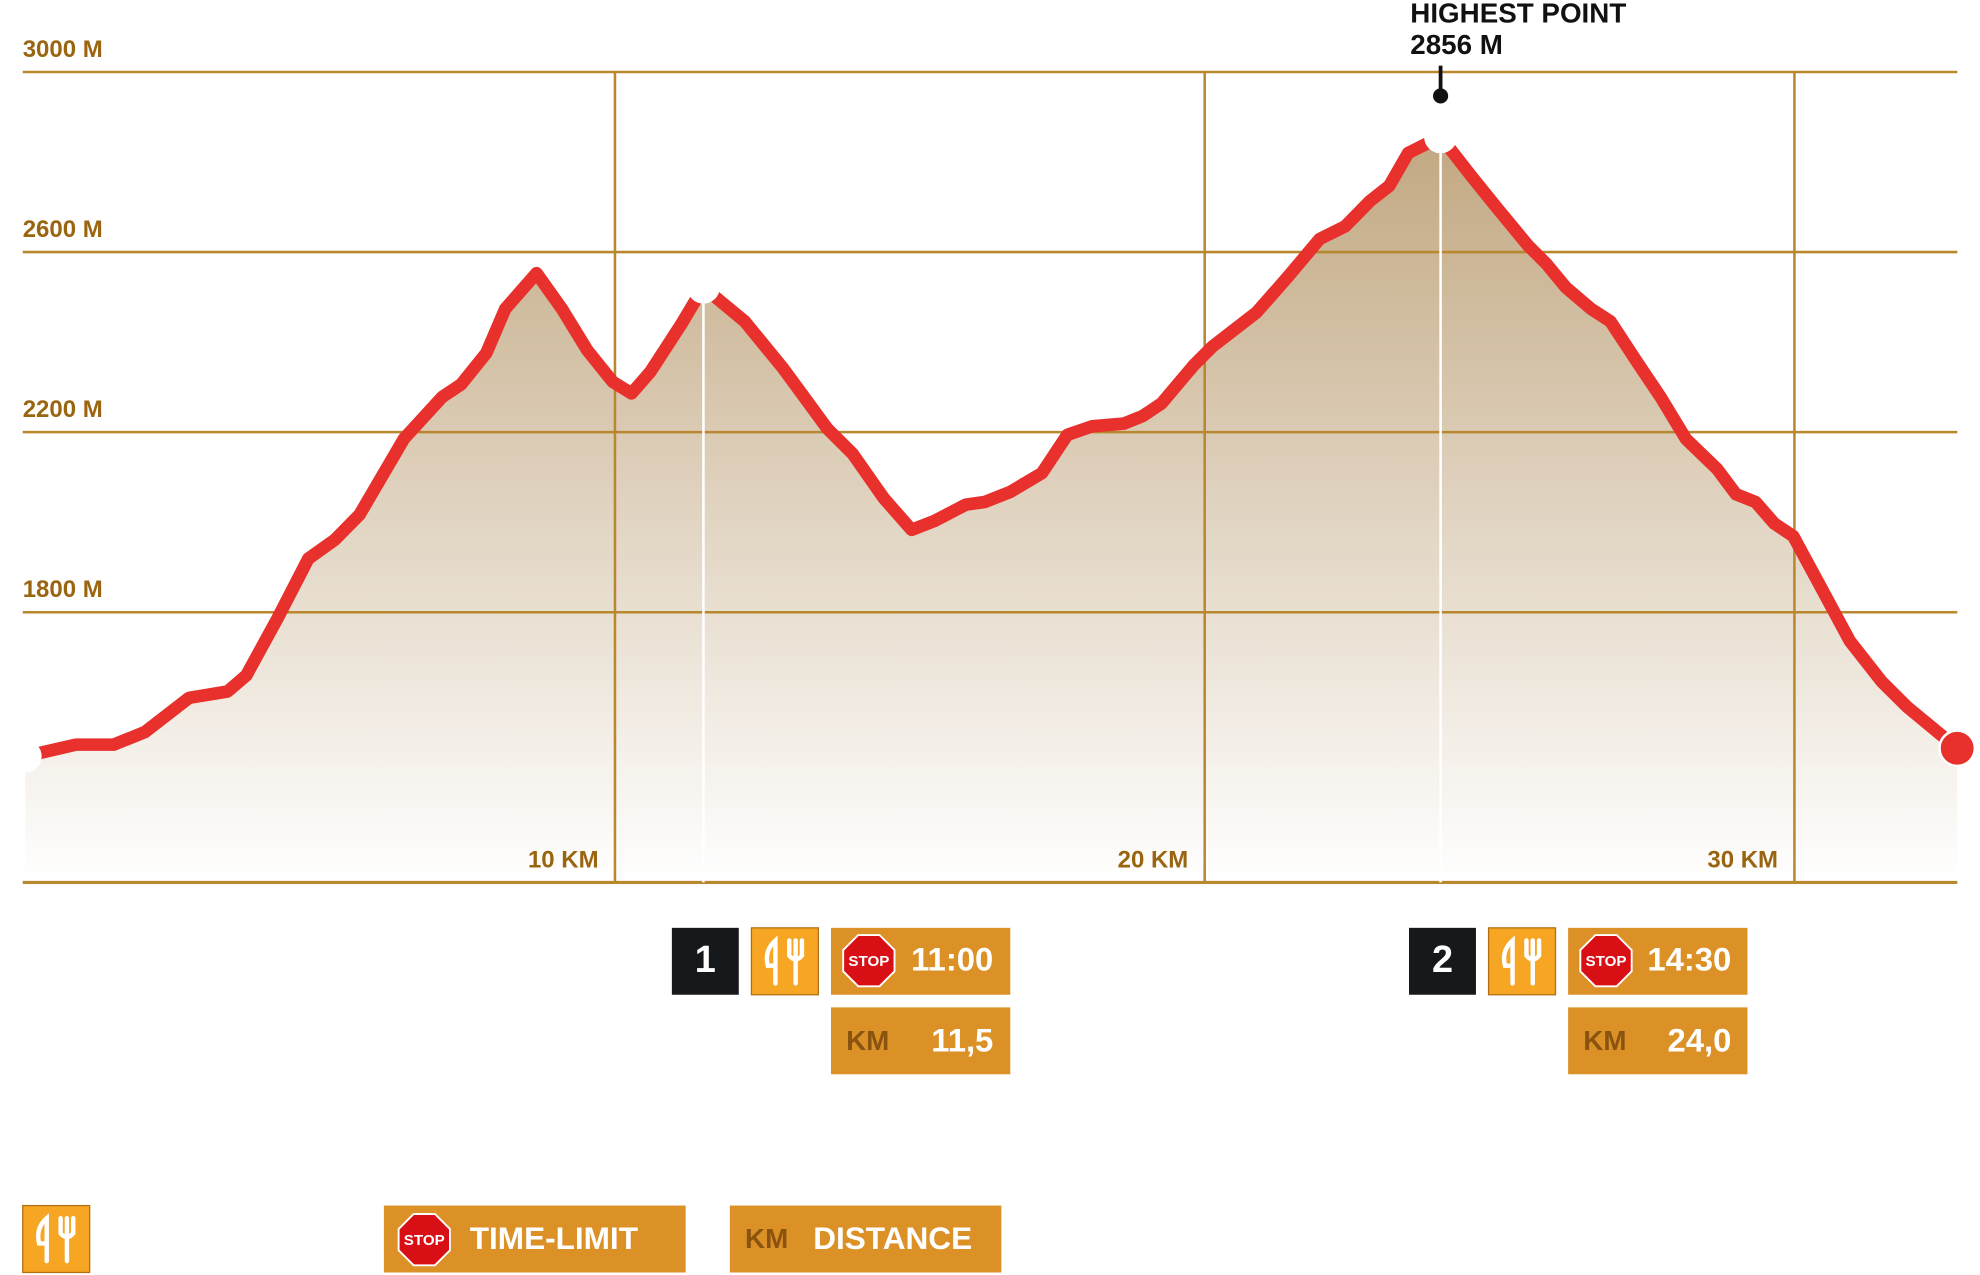 This screenshot has width=1980, height=1275. I want to click on peak-elevation: 2856 M, so click(1456, 44).